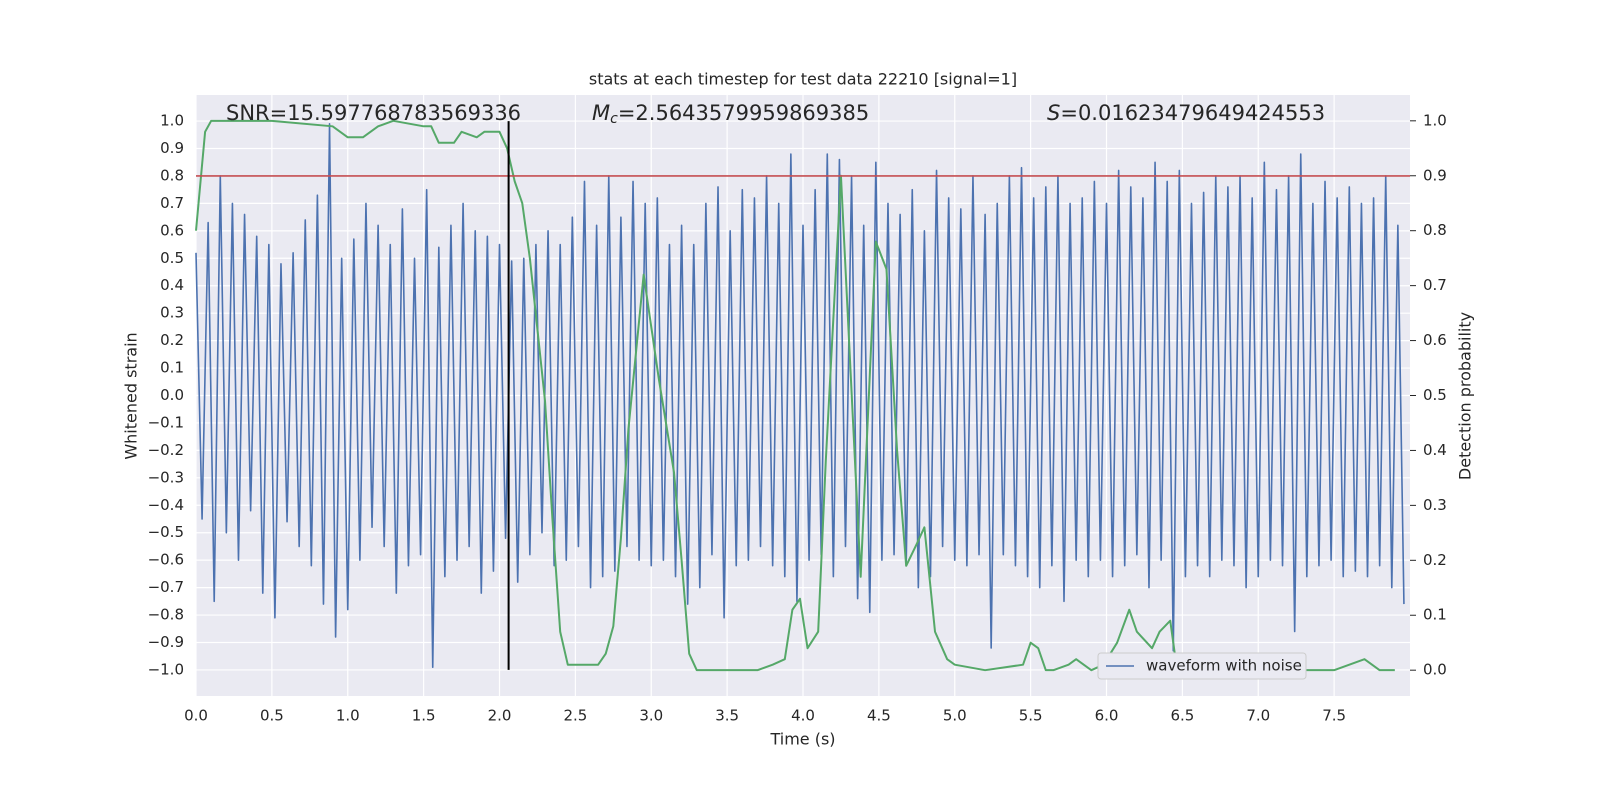  What do you see at coordinates (1224, 666) in the screenshot?
I see `legend-label: waveform with noise` at bounding box center [1224, 666].